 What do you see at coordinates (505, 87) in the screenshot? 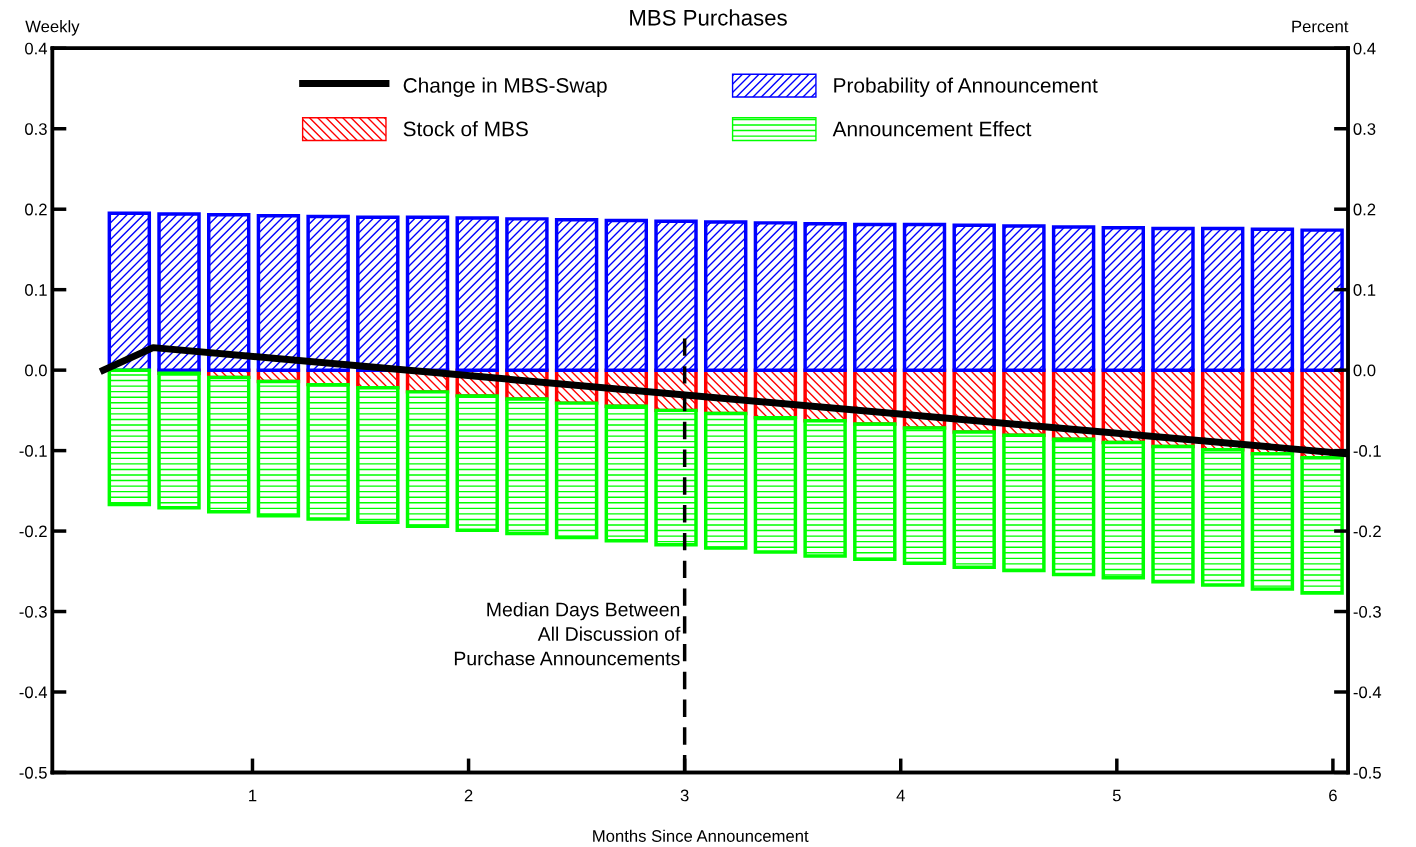
I see `legend-label: Change in MBS-Swap` at bounding box center [505, 87].